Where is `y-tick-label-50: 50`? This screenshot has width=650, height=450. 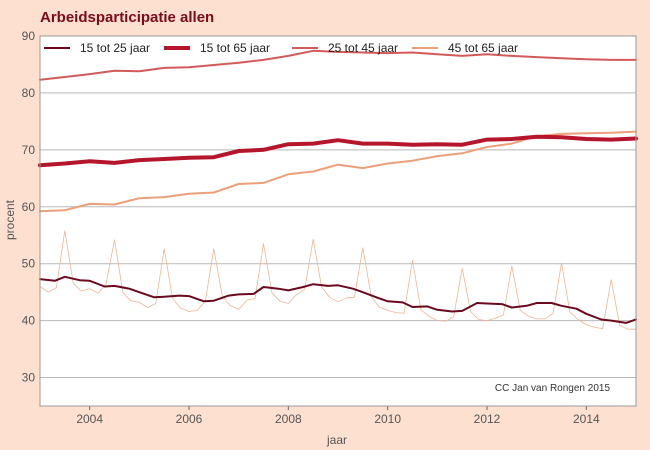
y-tick-label-50: 50 is located at coordinates (29, 264).